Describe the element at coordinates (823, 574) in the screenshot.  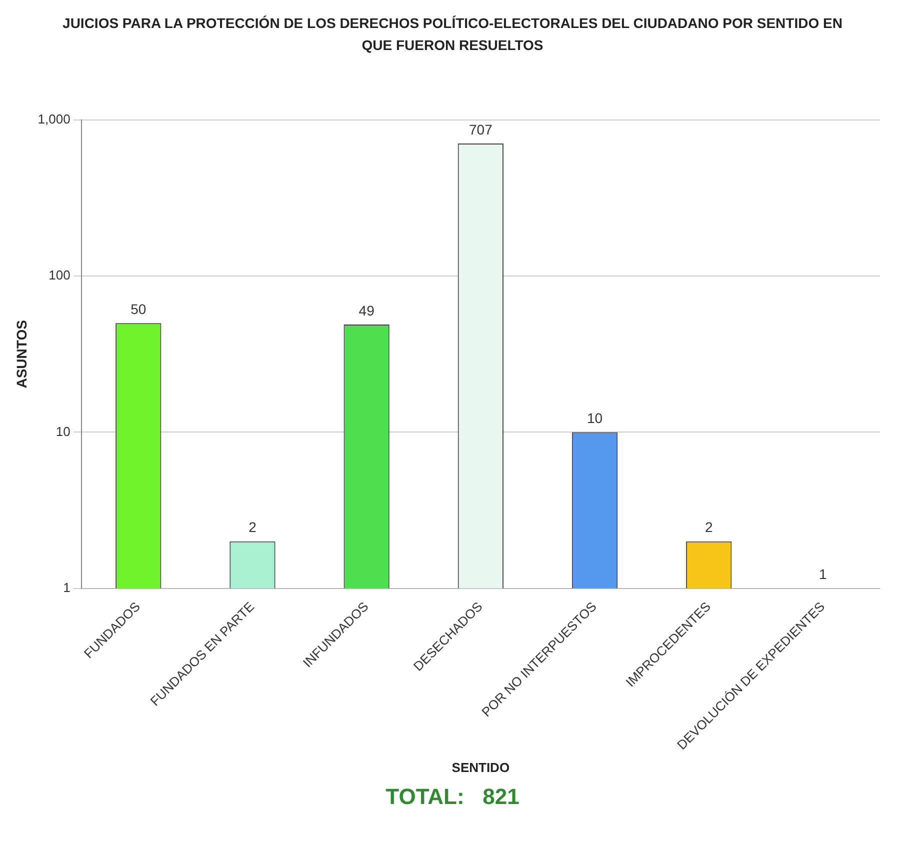
I see `data-label: 1` at that location.